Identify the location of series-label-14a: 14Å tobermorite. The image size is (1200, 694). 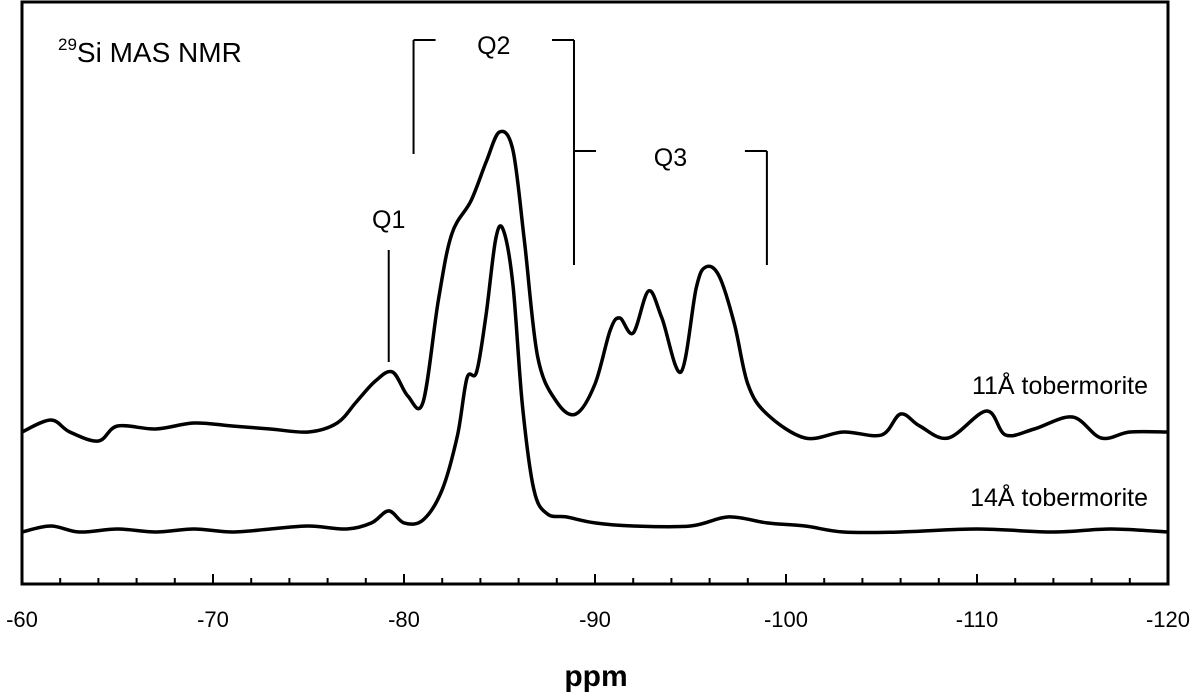
(1059, 497).